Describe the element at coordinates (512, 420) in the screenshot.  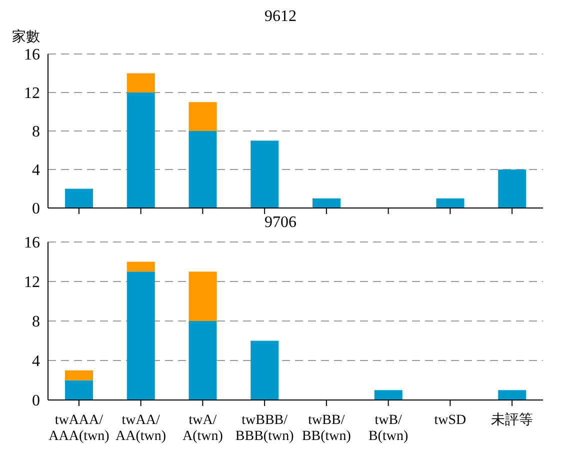
I see `x-tick-label: 未評等` at that location.